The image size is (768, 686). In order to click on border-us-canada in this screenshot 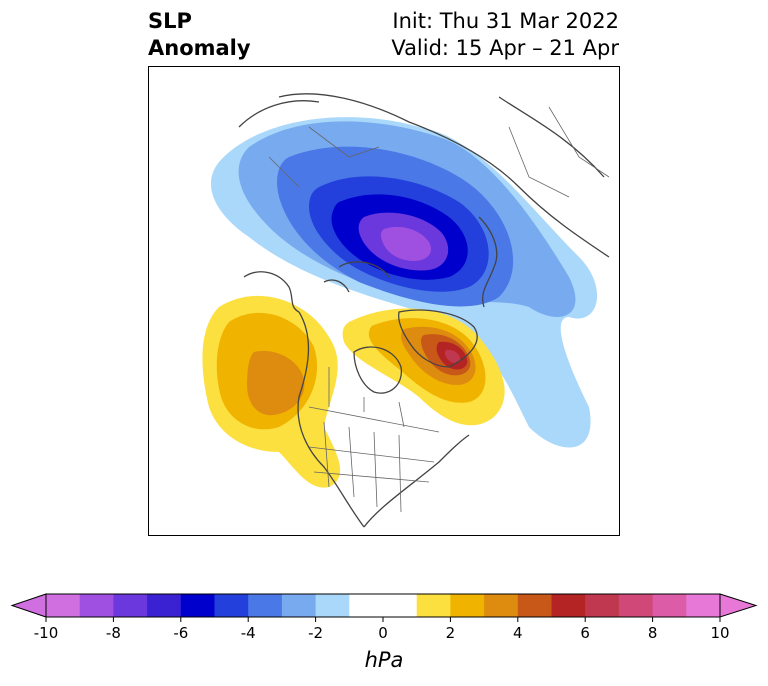, I will do `click(374, 419)`.